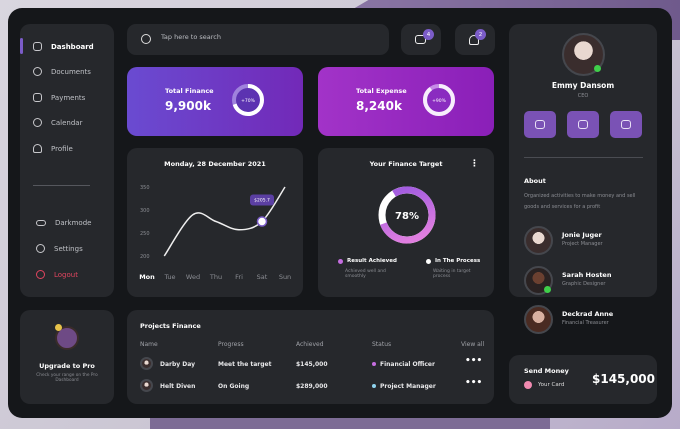 The image size is (680, 429). What do you see at coordinates (59, 248) in the screenshot?
I see `sidebar-item-settings: Settings` at bounding box center [59, 248].